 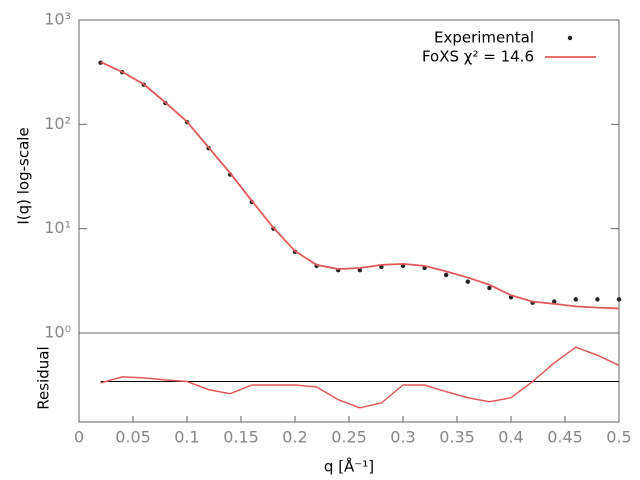 What do you see at coordinates (133, 437) in the screenshot?
I see `x-tick-label: 0.05` at bounding box center [133, 437].